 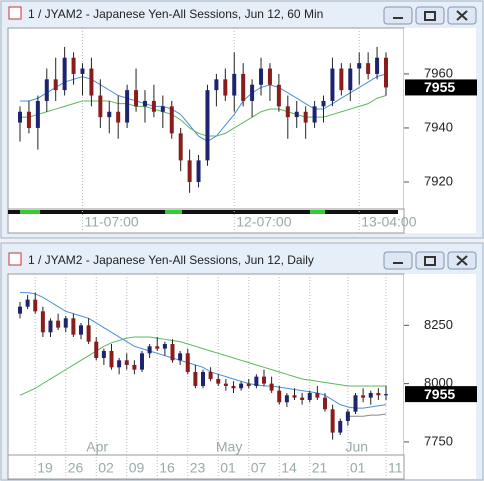 I want to click on button-icons, so click(x=430, y=138).